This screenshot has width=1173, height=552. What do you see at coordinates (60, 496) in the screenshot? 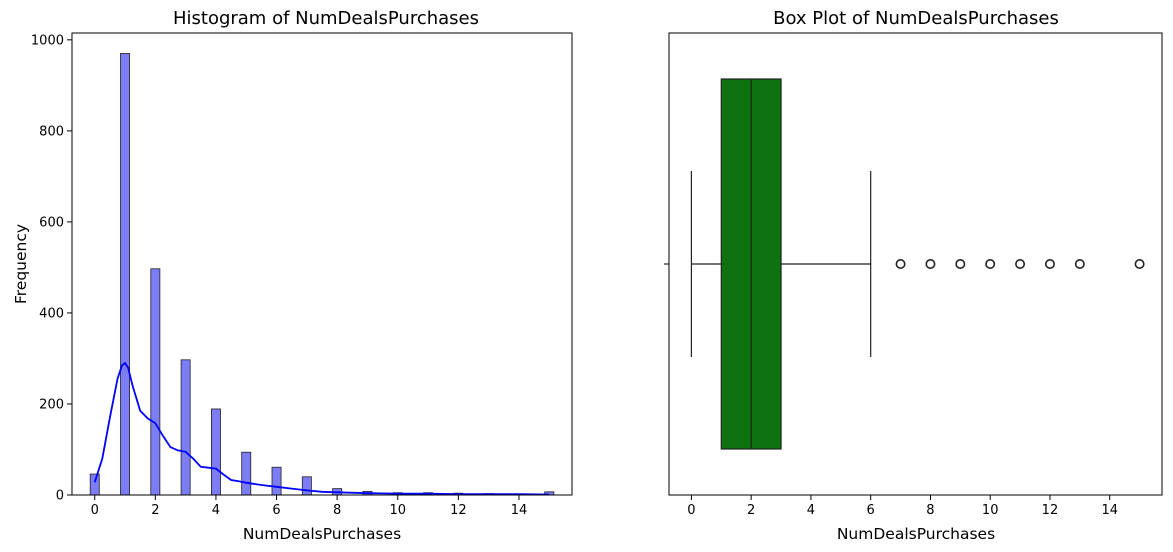
I see `hist-y-tick-label: 0` at bounding box center [60, 496].